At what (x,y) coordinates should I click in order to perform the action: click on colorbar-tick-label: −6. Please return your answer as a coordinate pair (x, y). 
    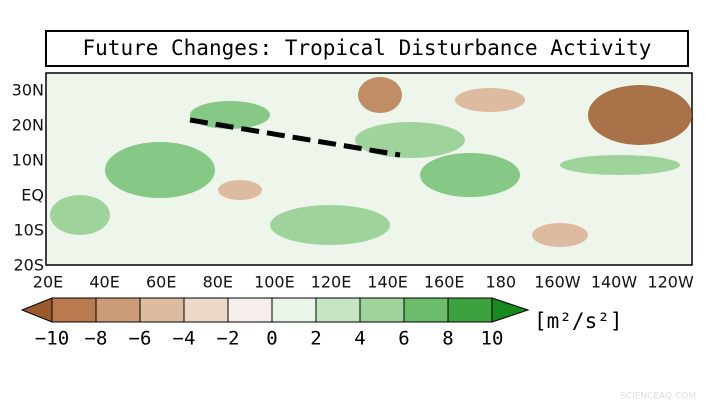
    Looking at the image, I should click on (140, 339).